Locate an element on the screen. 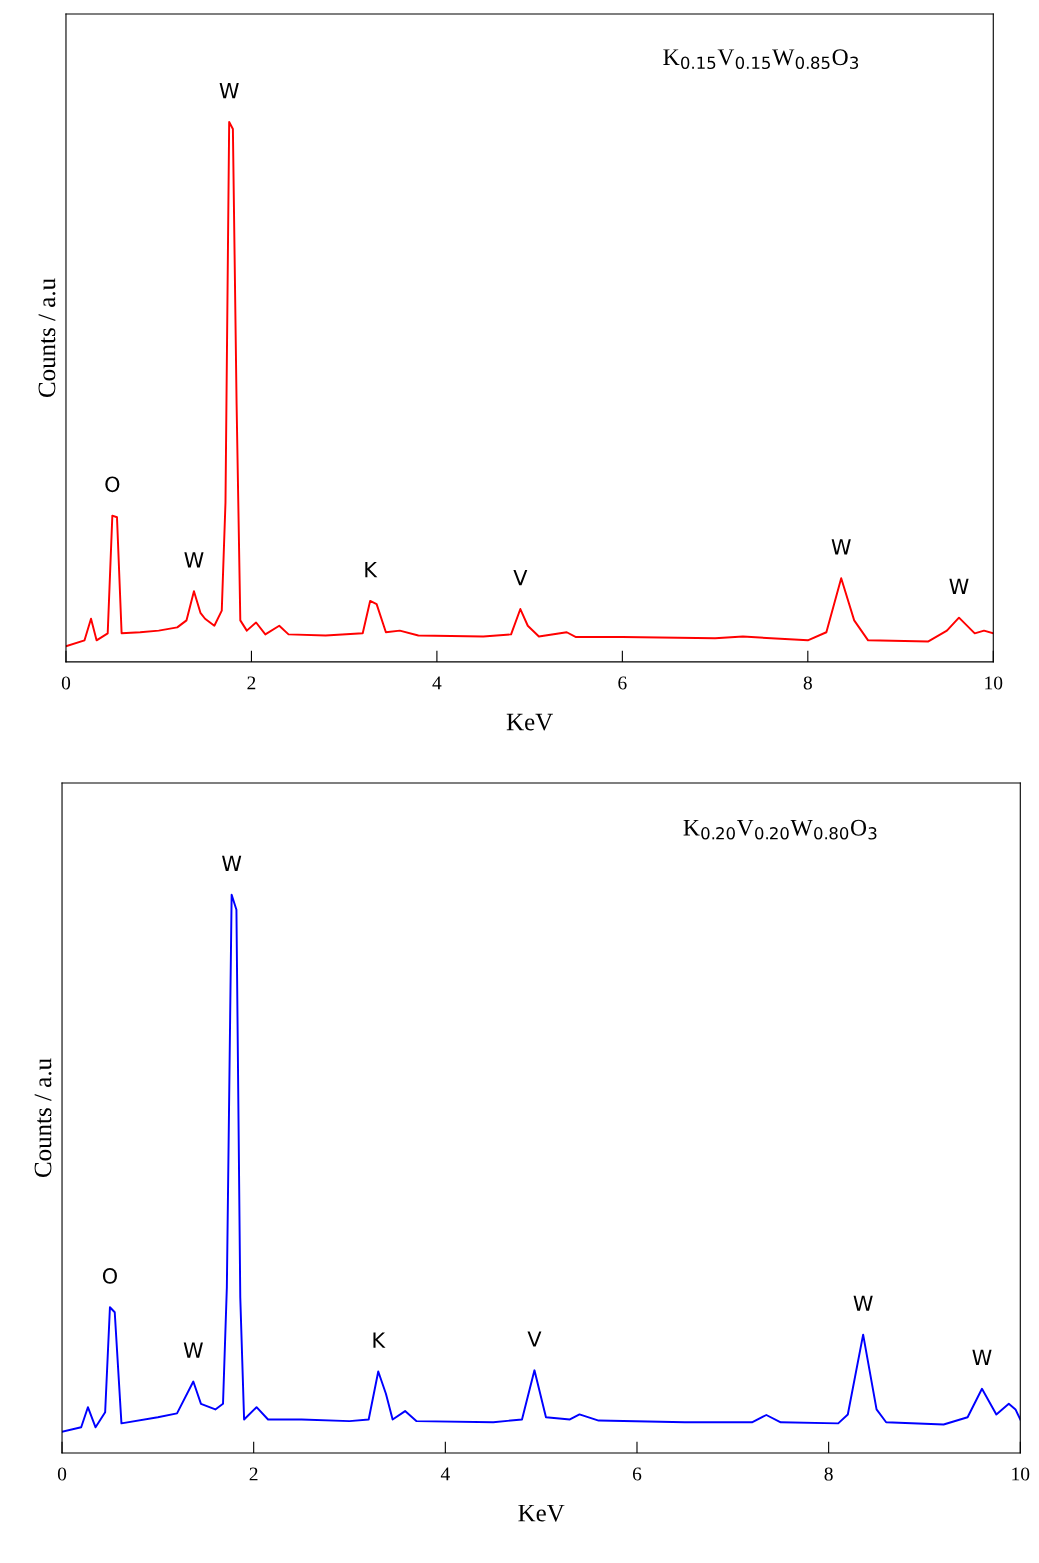  text: K$_{0.20}$V$_{0.20}$W$_{0.80}$O$_{3}$ is located at coordinates (780, 829).